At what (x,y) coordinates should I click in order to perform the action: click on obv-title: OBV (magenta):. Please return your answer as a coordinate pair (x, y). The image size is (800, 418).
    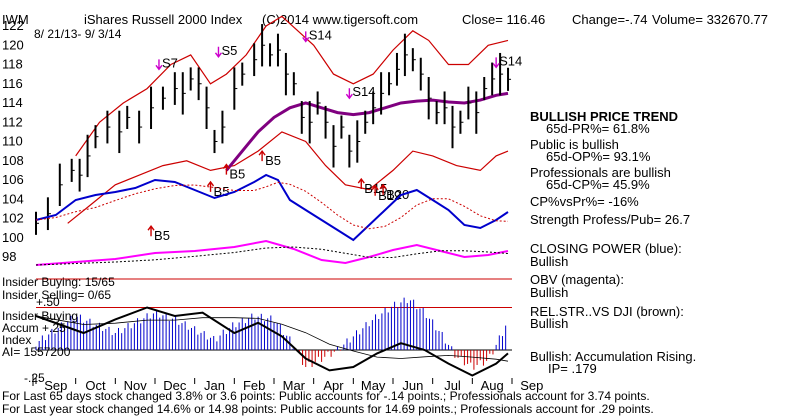
    Looking at the image, I should click on (577, 279).